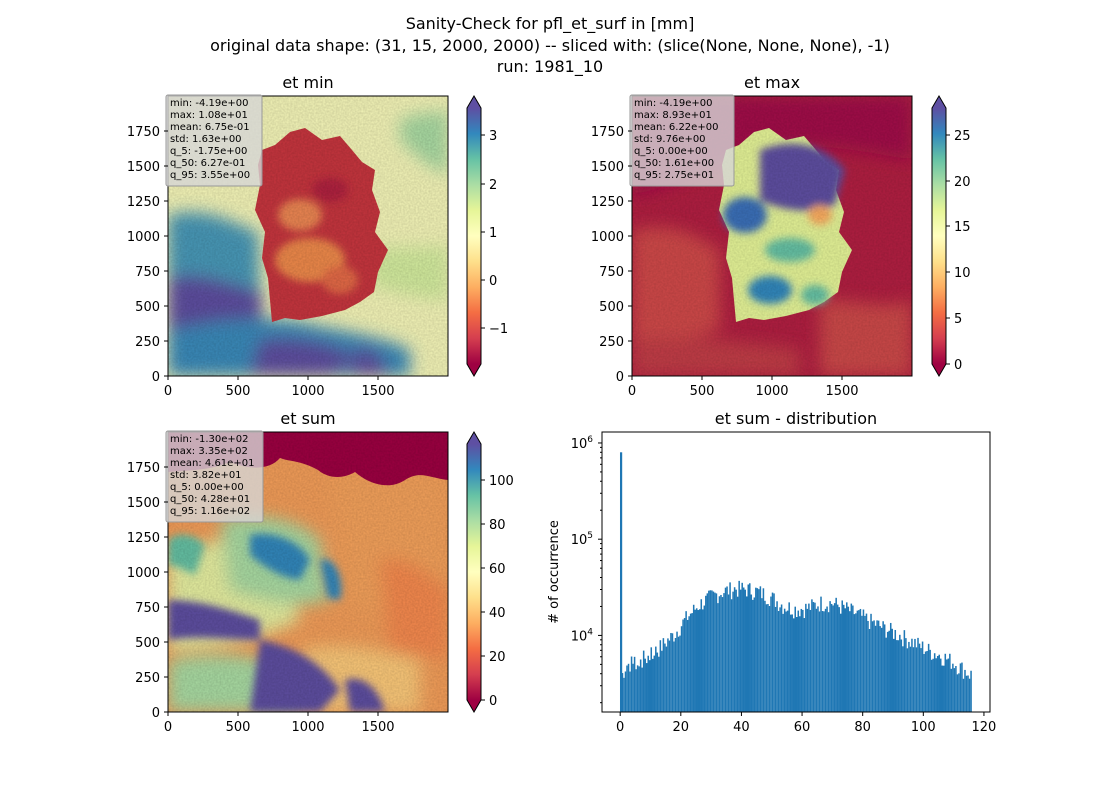 Image resolution: width=1100 pixels, height=800 pixels. I want to click on heatmap-et-min, so click(308, 236).